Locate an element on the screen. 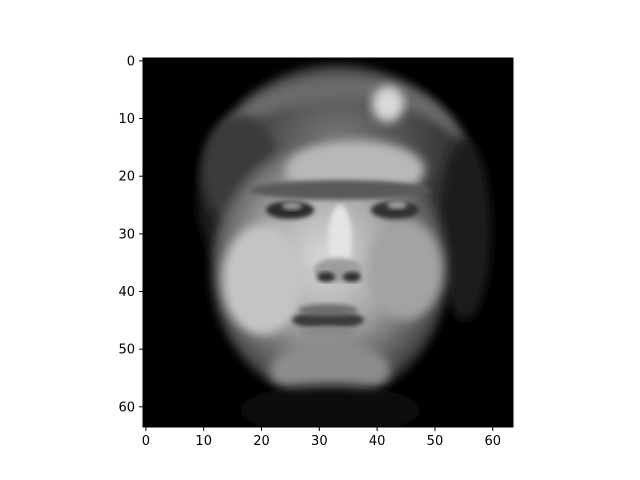 This screenshot has height=480, width=640. left-eye is located at coordinates (290, 210).